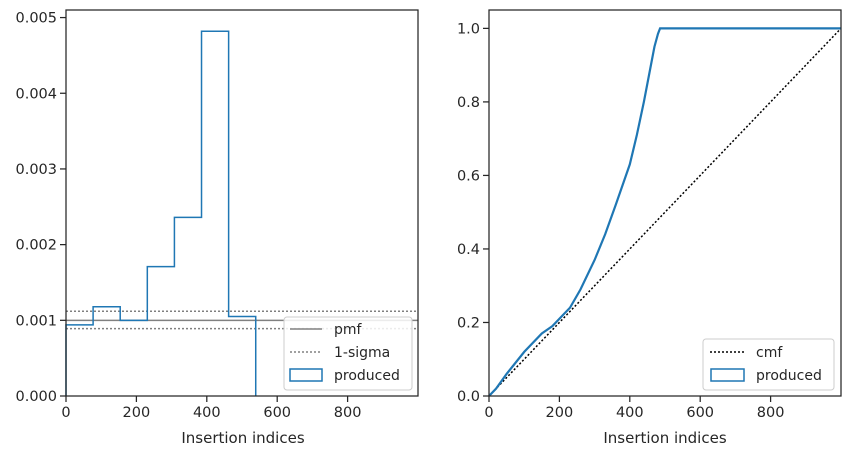 This screenshot has height=455, width=852. What do you see at coordinates (36, 19) in the screenshot?
I see `histogram-y-tick-label: 0.005` at bounding box center [36, 19].